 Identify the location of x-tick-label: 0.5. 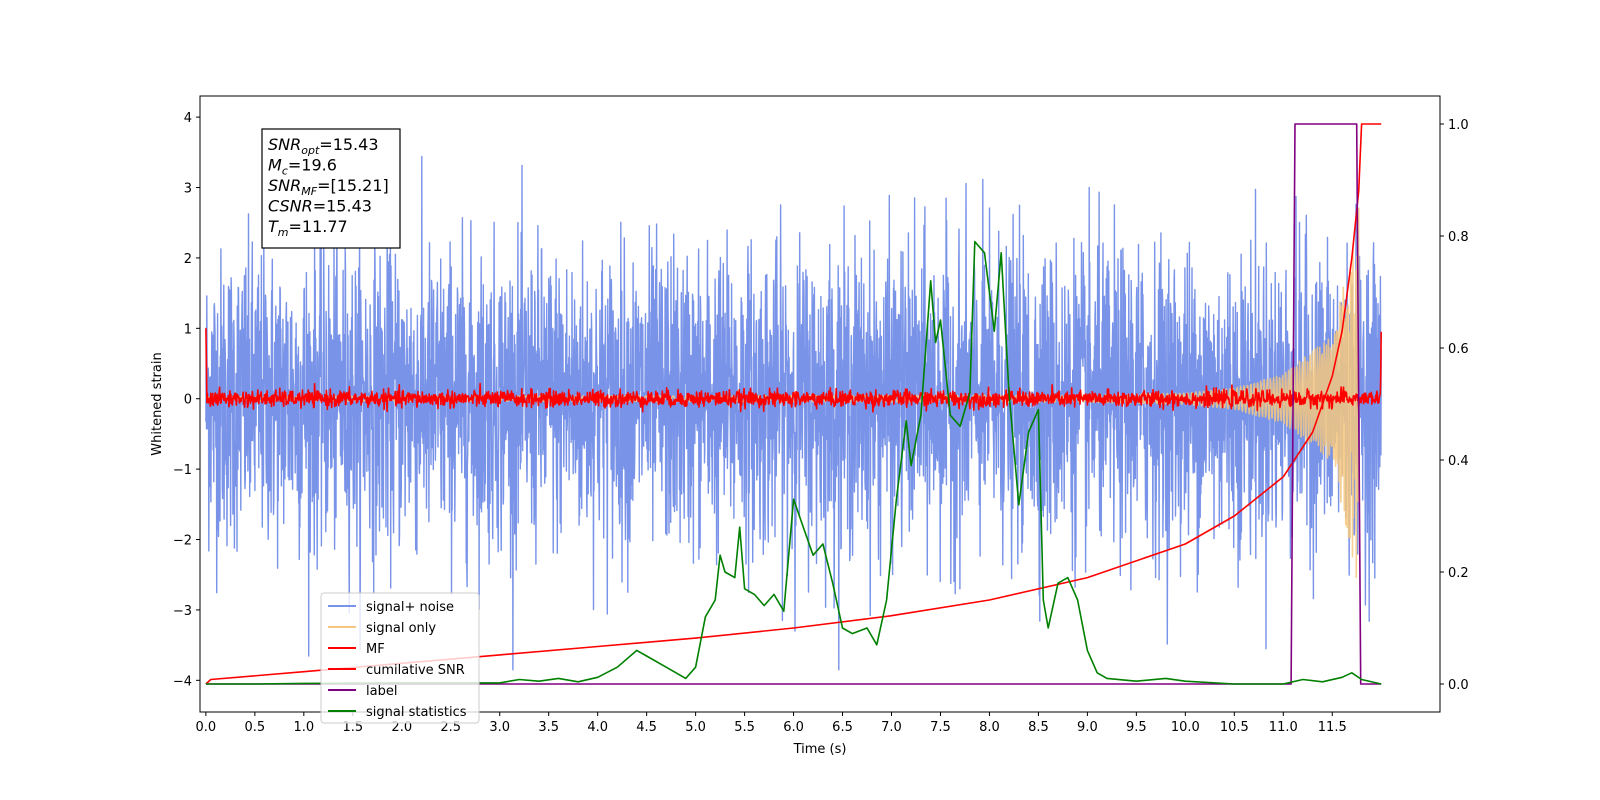
(255, 727).